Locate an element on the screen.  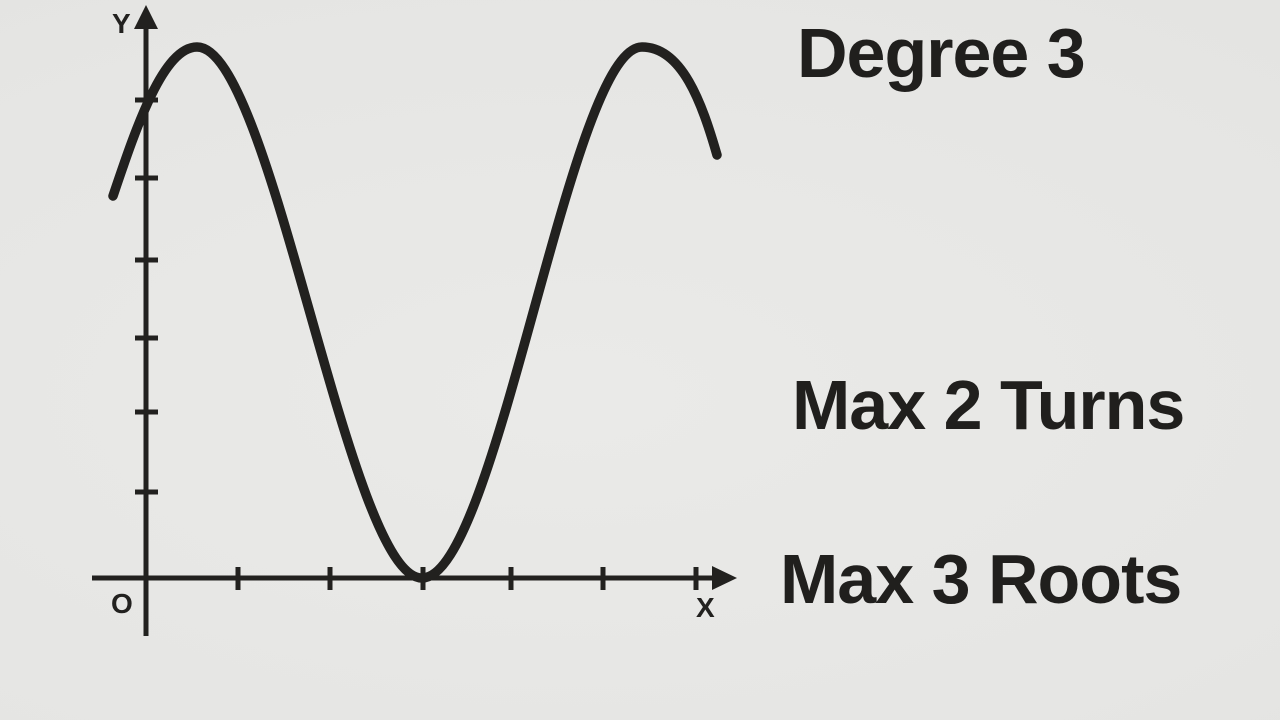
x-axis-ticks is located at coordinates (467, 578).